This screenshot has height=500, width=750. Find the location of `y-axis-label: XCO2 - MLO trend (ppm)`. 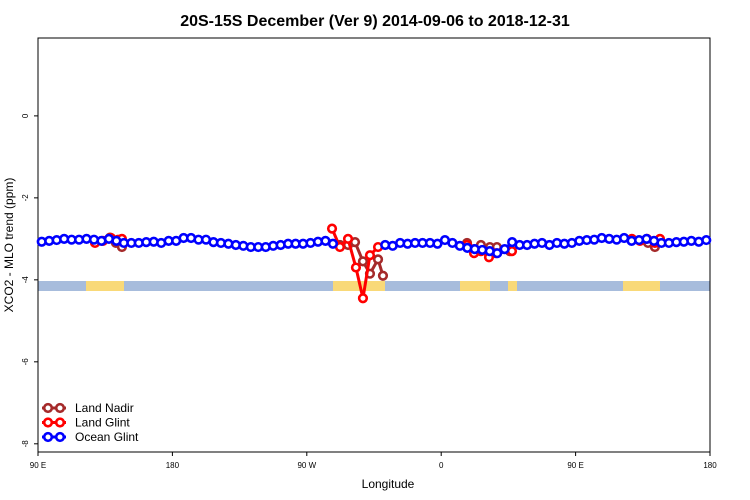

y-axis-label: XCO2 - MLO trend (ppm) is located at coordinates (9, 245).